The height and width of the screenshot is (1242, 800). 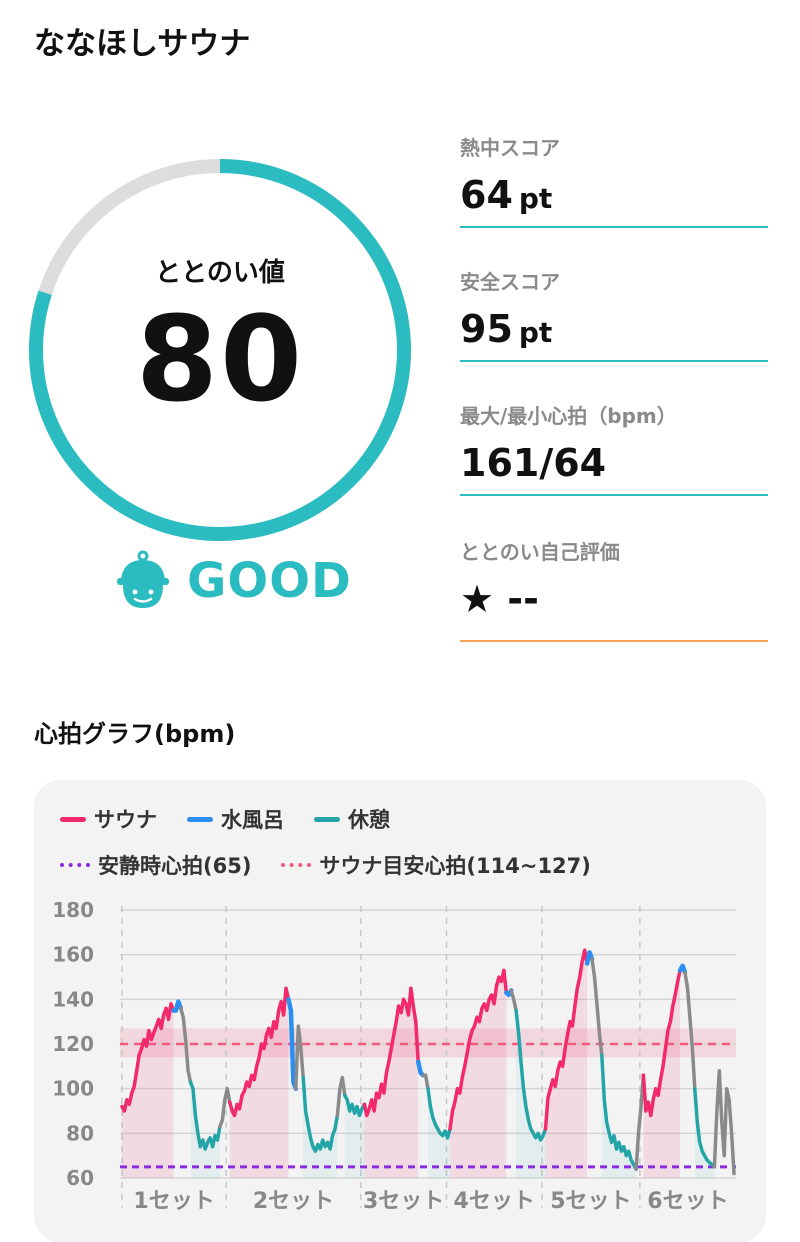 I want to click on y-tick-label: 140, so click(x=73, y=999).